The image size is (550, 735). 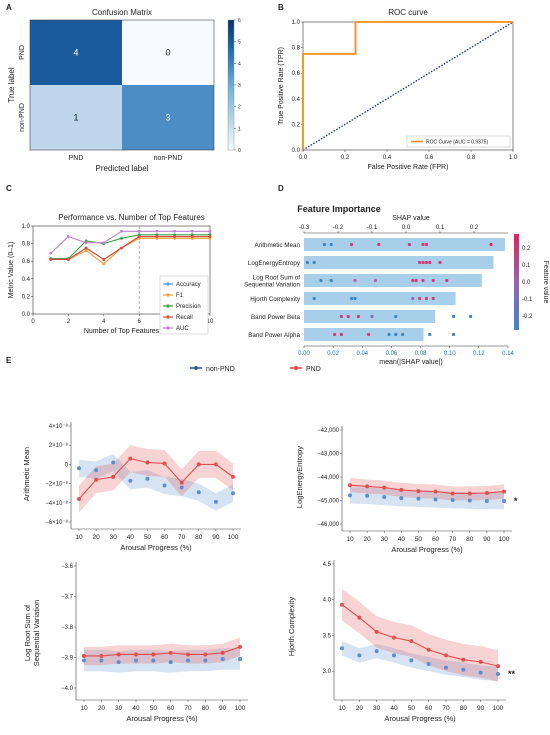 What do you see at coordinates (122, 168) in the screenshot?
I see `matrix-x-label: Predicted label` at bounding box center [122, 168].